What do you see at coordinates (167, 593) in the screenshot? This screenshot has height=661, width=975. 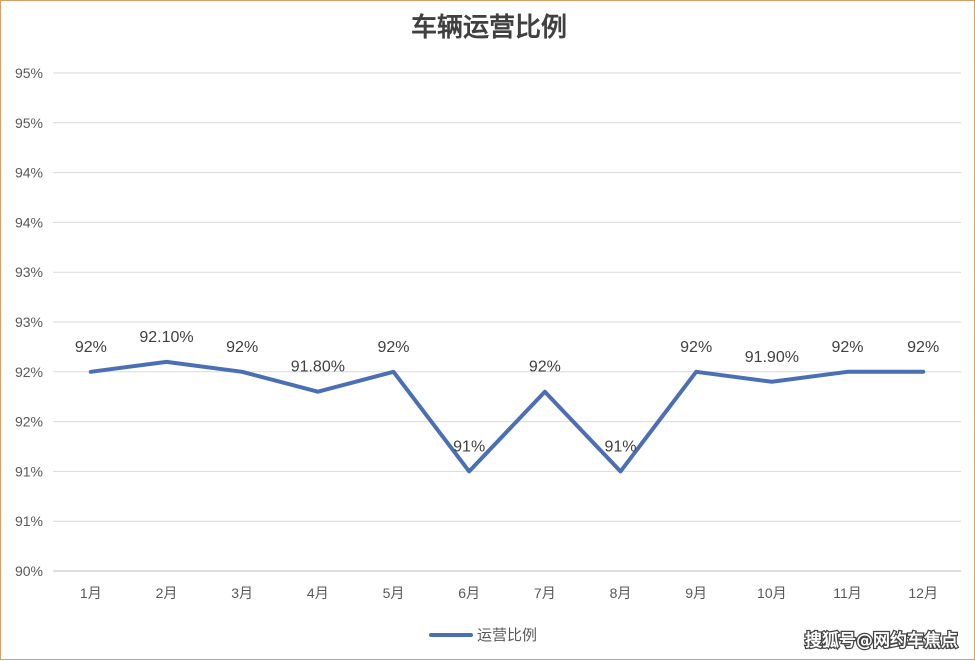 I see `x-tick-label: 2月` at bounding box center [167, 593].